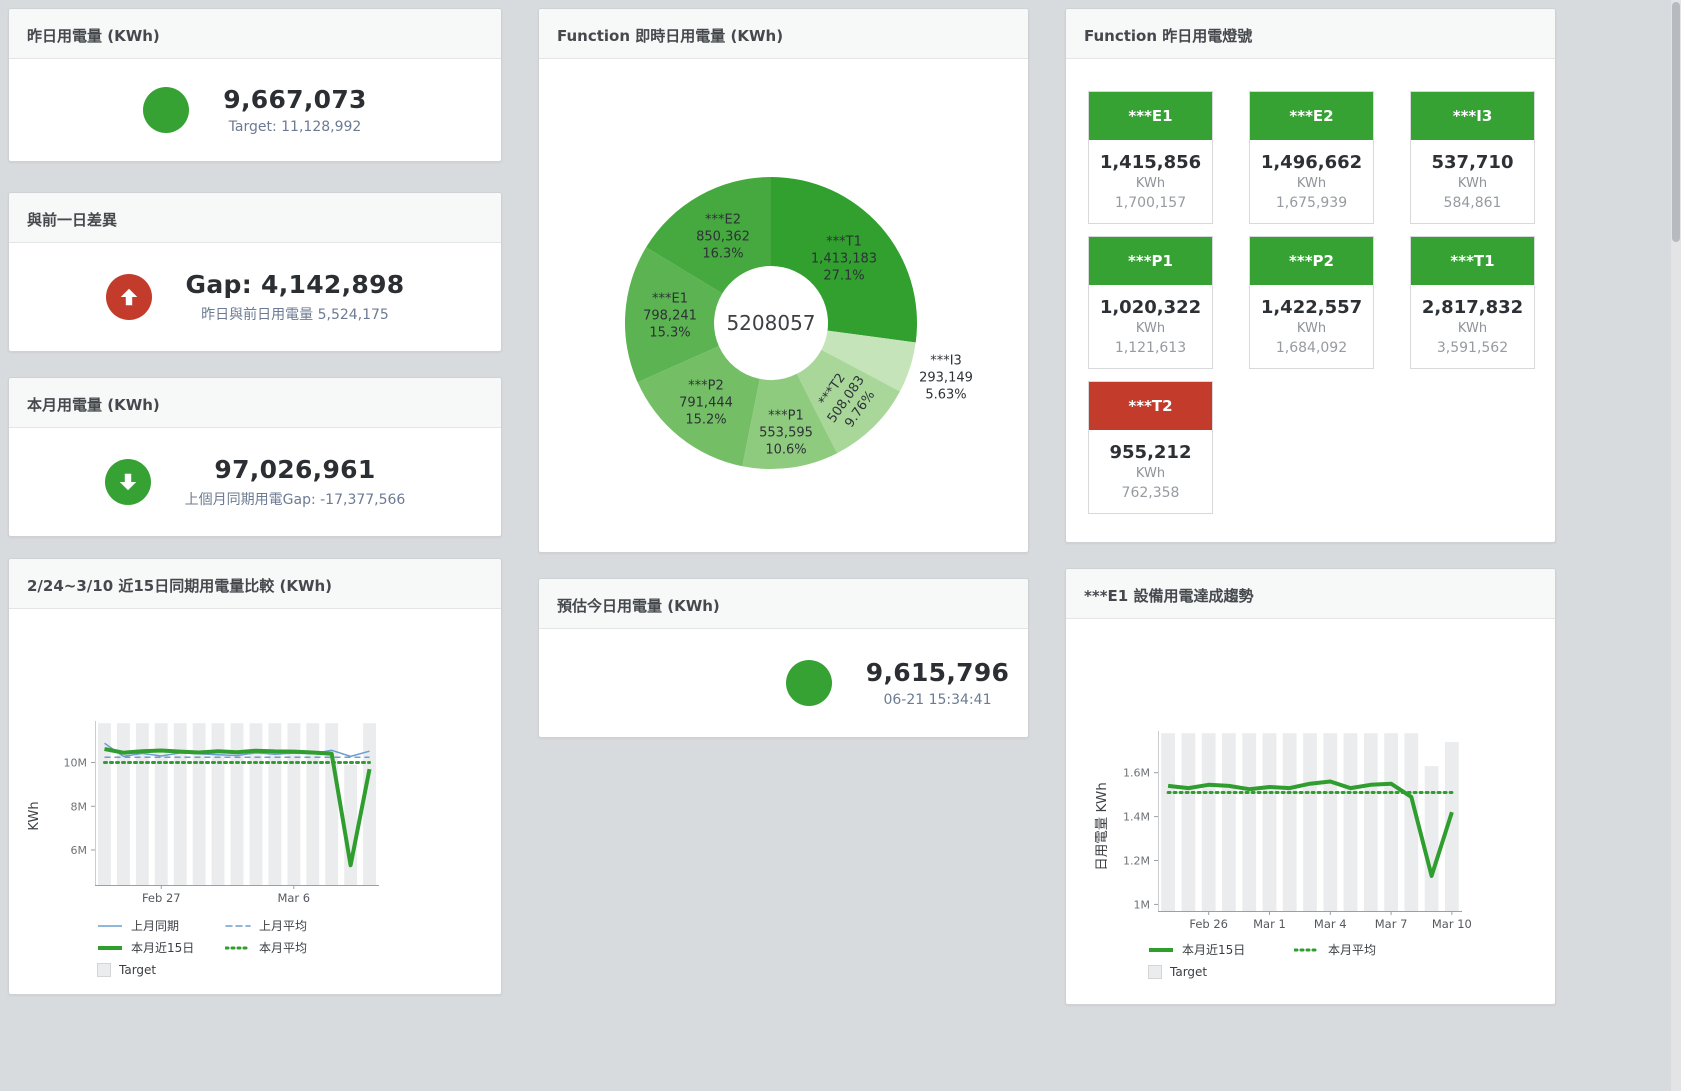  What do you see at coordinates (1676, 122) in the screenshot?
I see `scrollbar-thumb` at bounding box center [1676, 122].